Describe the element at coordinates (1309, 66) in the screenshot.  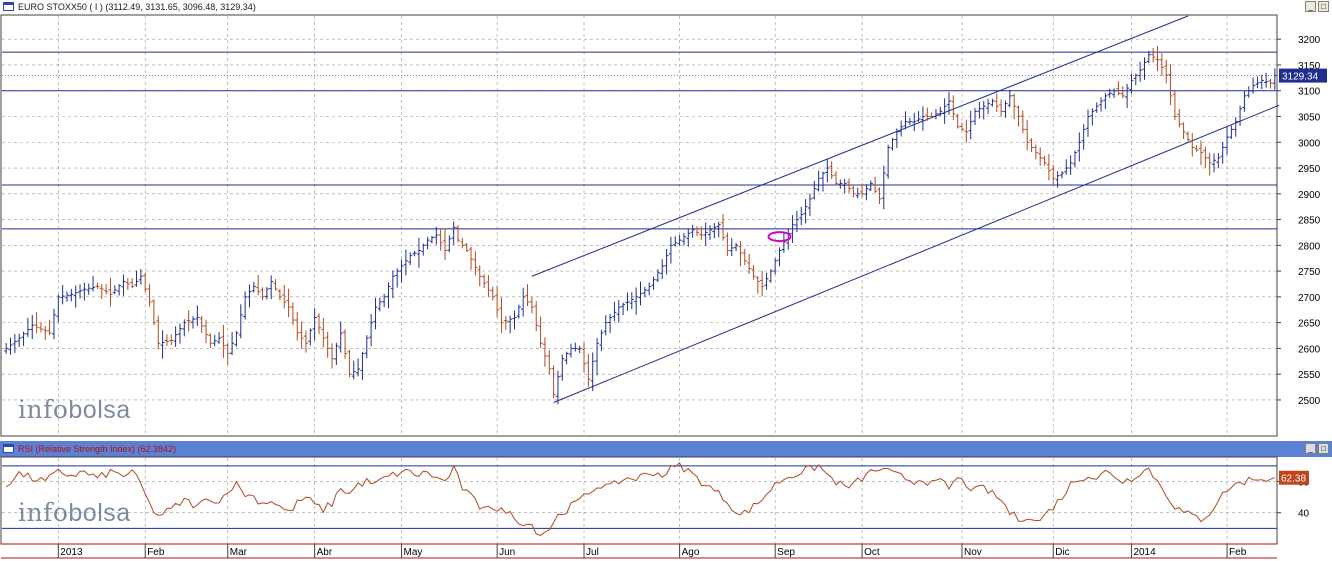
I see `price-tick-label: 3150` at that location.